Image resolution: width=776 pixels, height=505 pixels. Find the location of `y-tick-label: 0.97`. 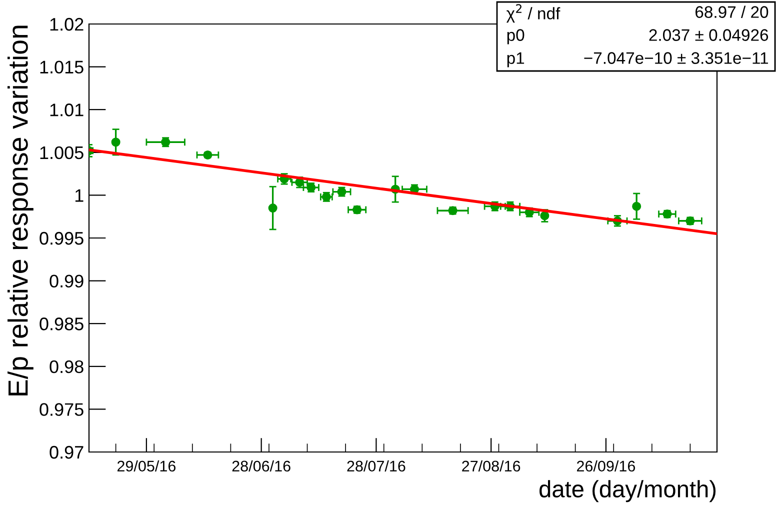

y-tick-label: 0.97 is located at coordinates (67, 452).